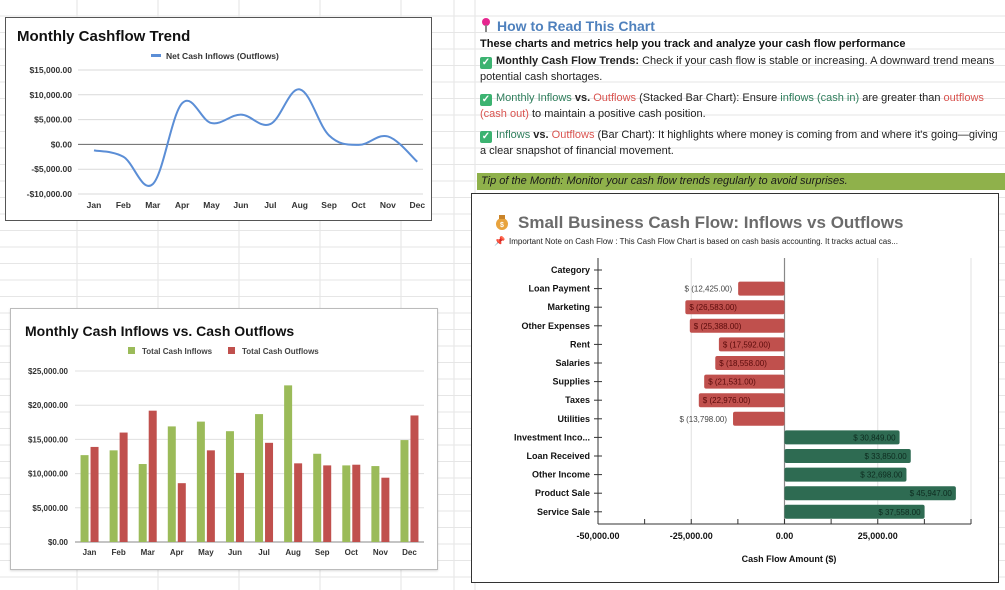 The image size is (1005, 590). I want to click on inflow-bar-loan-received, so click(847, 456).